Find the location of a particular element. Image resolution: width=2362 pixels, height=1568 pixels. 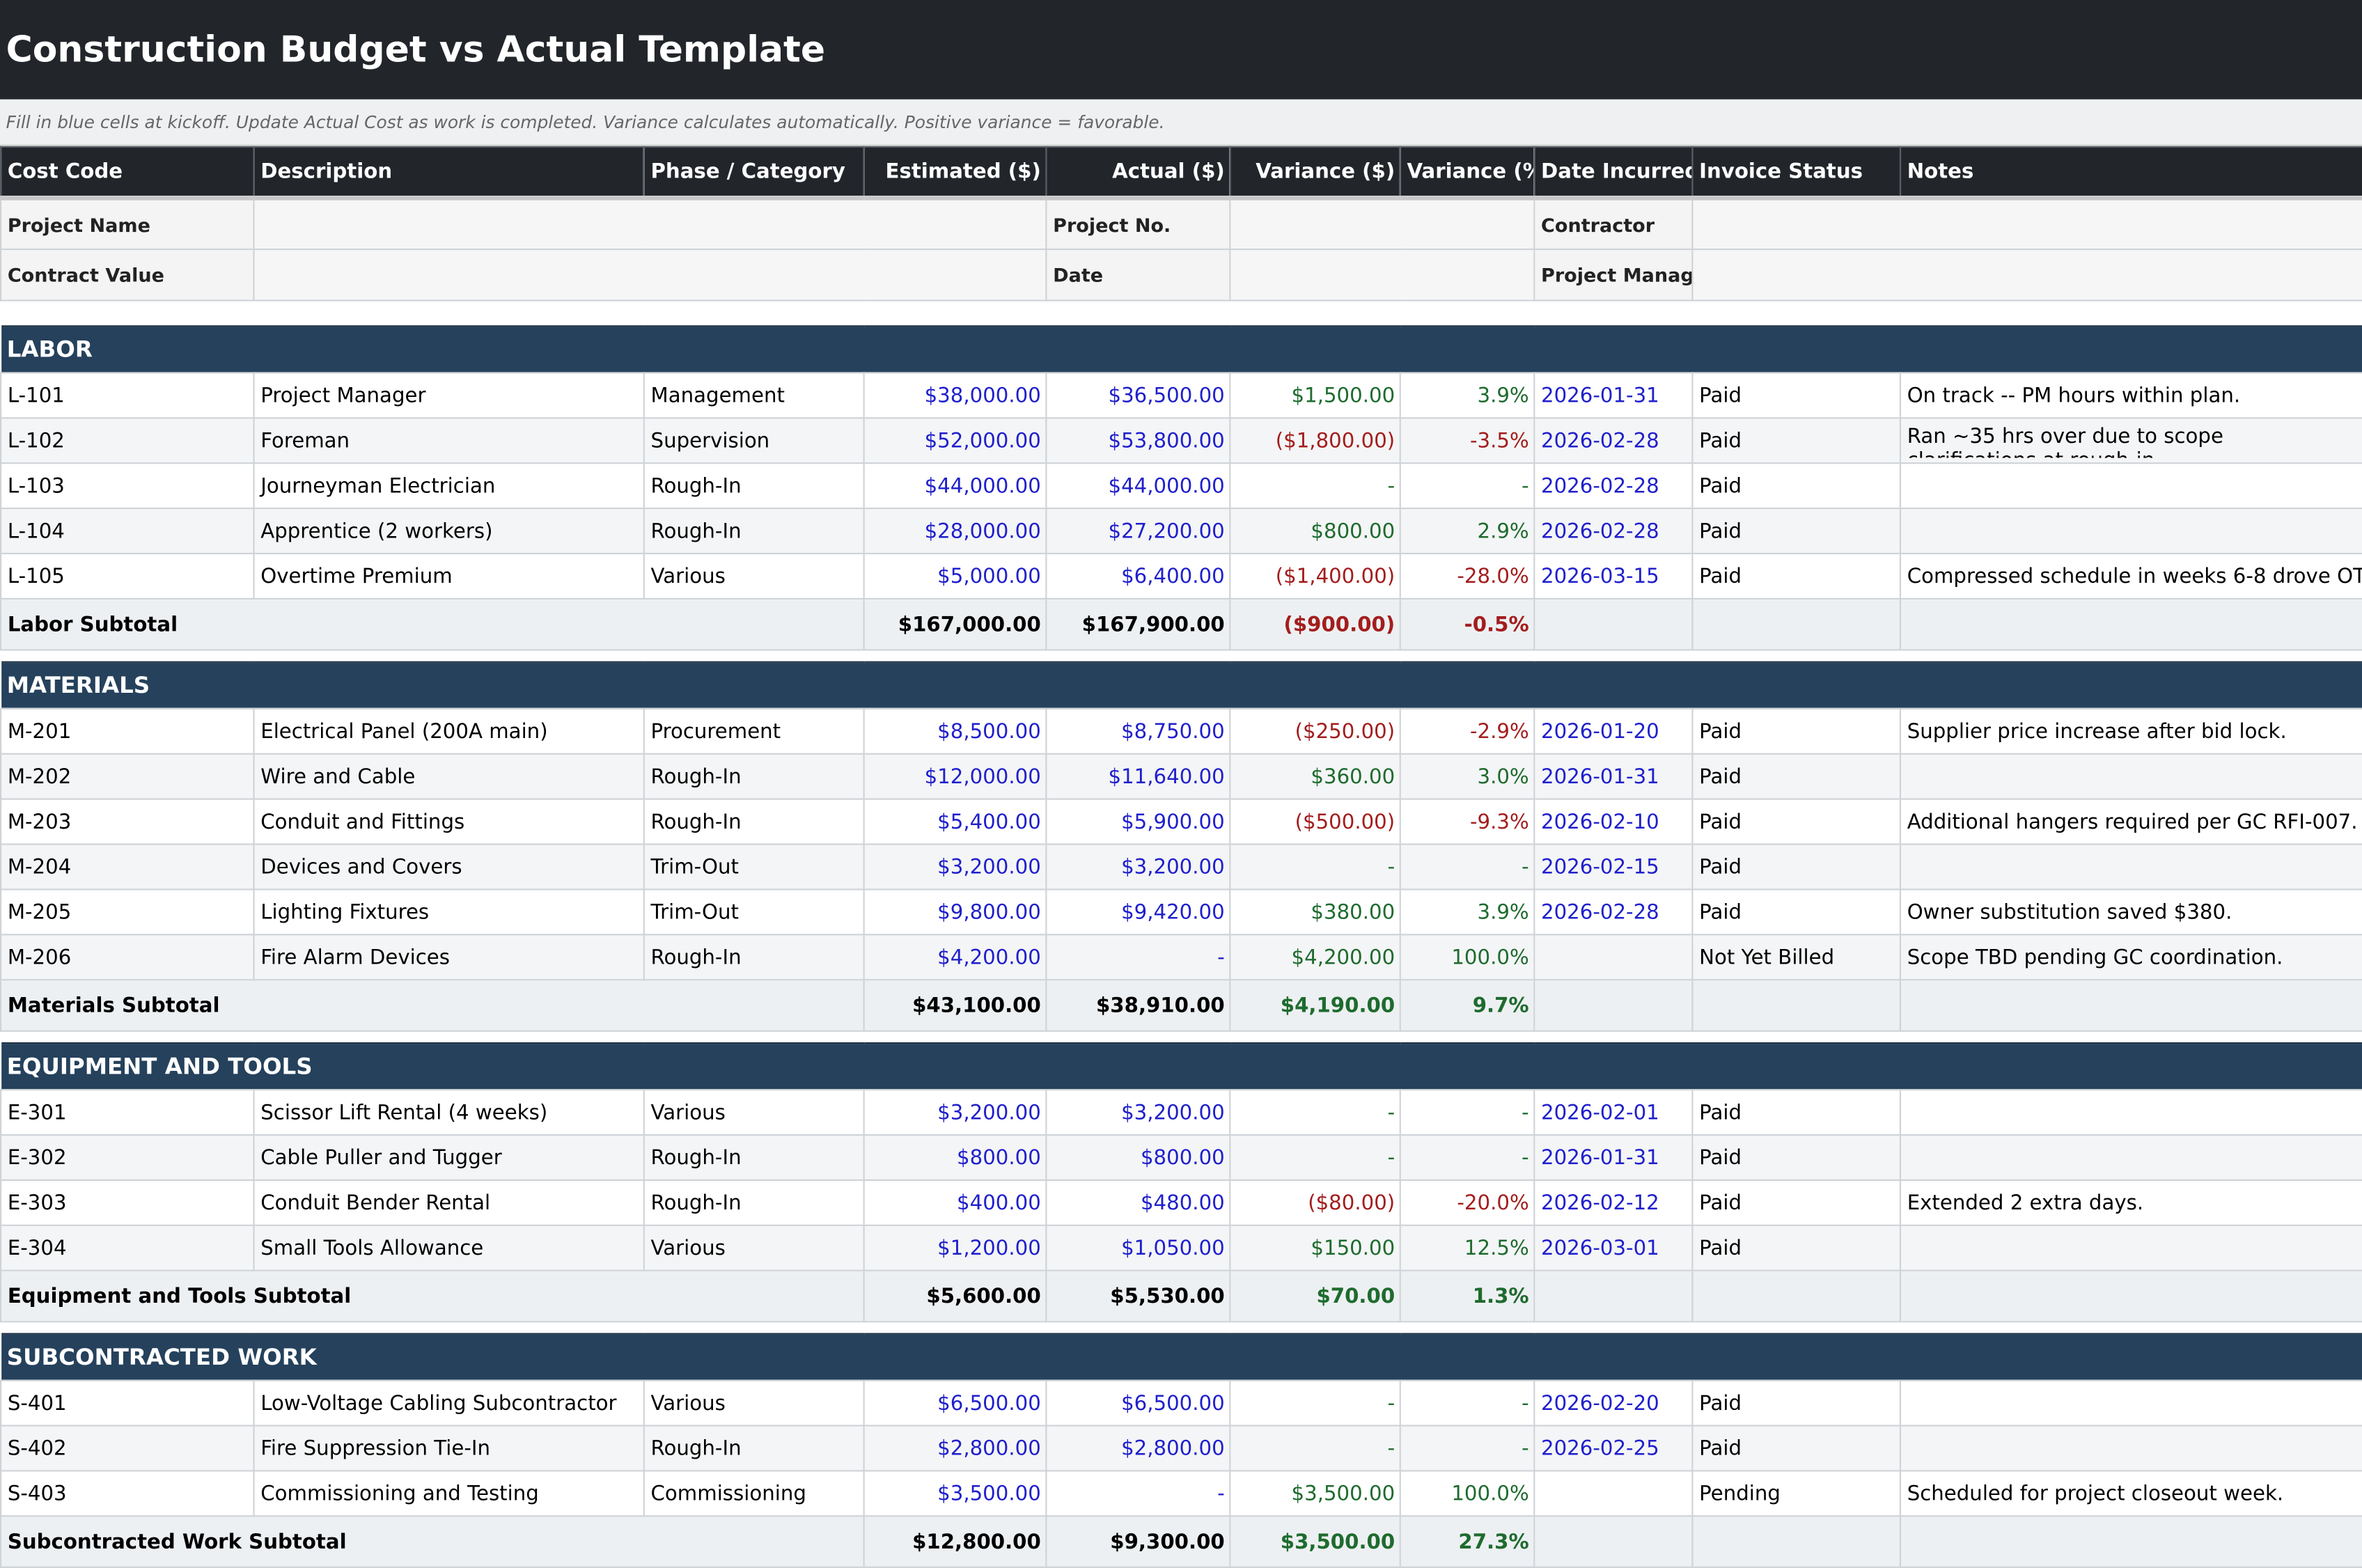

estimated-cell: $8,500.00 is located at coordinates (955, 731).